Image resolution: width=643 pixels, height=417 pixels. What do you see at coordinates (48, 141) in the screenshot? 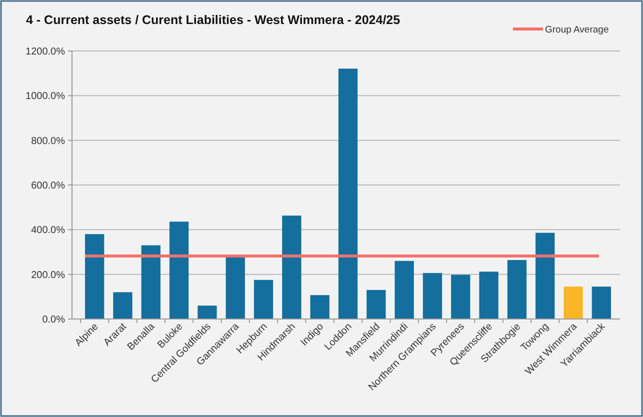
I see `y-tick-label: 800.0%` at bounding box center [48, 141].